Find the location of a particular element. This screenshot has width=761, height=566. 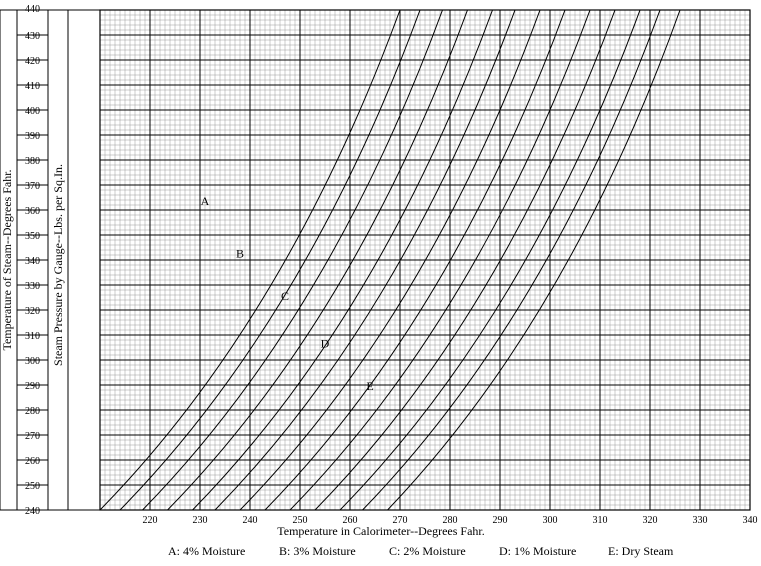

x-tick-label: 280 is located at coordinates (450, 520).